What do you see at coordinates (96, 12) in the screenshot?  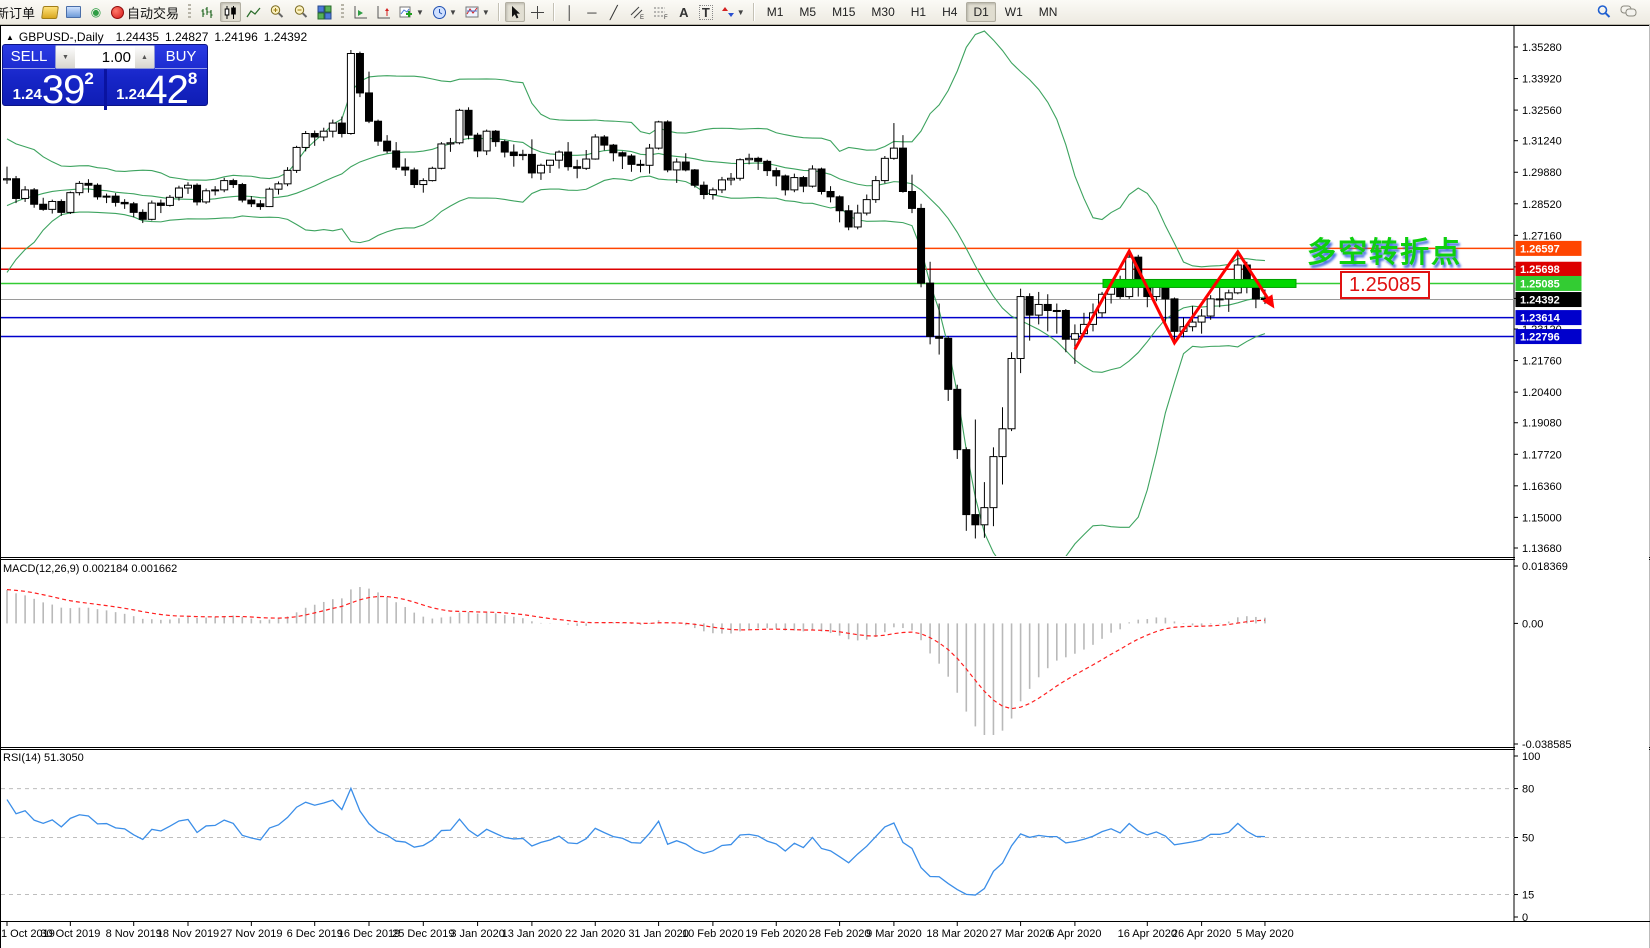 I see `signal-icon: ◉` at bounding box center [96, 12].